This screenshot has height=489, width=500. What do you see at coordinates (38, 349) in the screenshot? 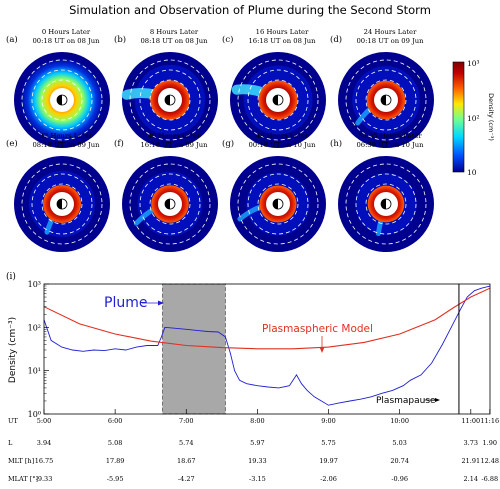
I see `y-axis: 10⁰ 10¹ 10² 10³` at bounding box center [38, 349].